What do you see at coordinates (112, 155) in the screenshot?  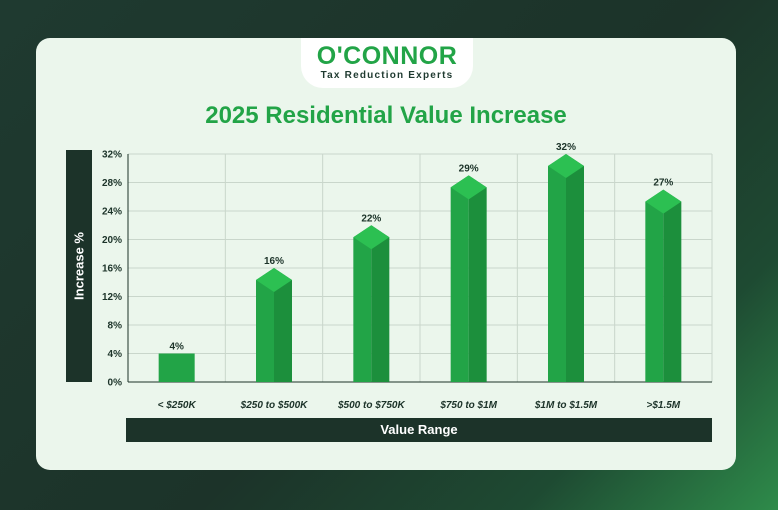 I see `y-tick-label: 32%` at bounding box center [112, 155].